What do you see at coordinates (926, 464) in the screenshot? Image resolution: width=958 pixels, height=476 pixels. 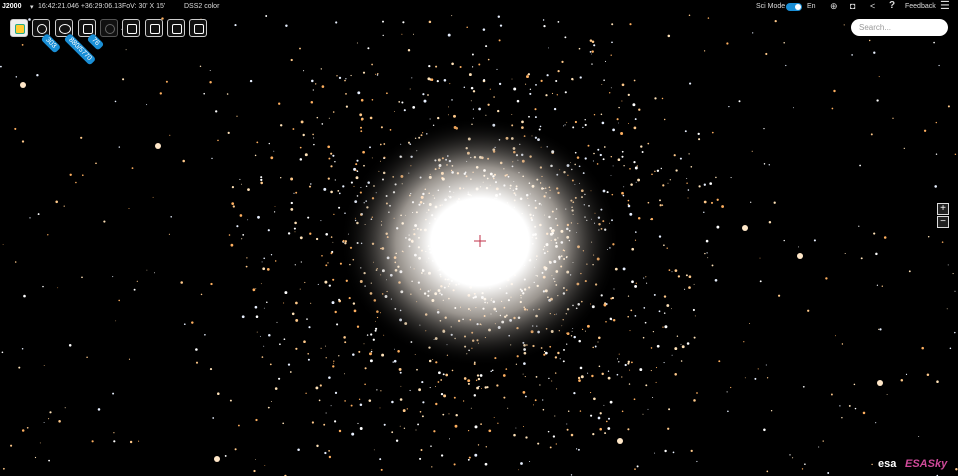 I see `esasky-logo: ESASky` at bounding box center [926, 464].